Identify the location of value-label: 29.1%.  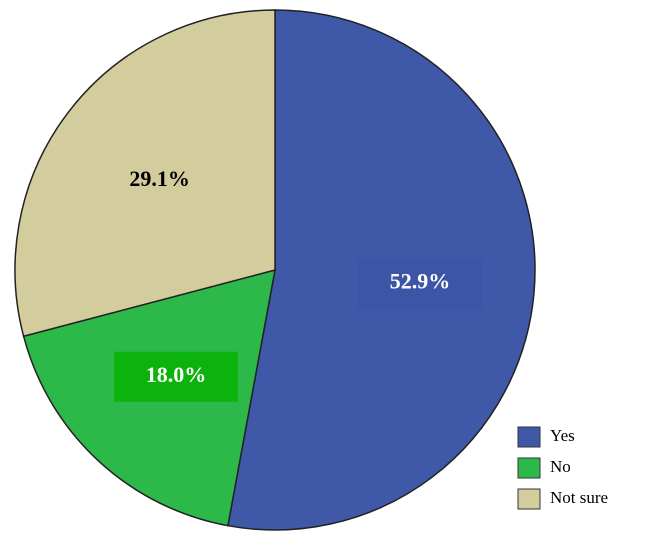
(159, 178).